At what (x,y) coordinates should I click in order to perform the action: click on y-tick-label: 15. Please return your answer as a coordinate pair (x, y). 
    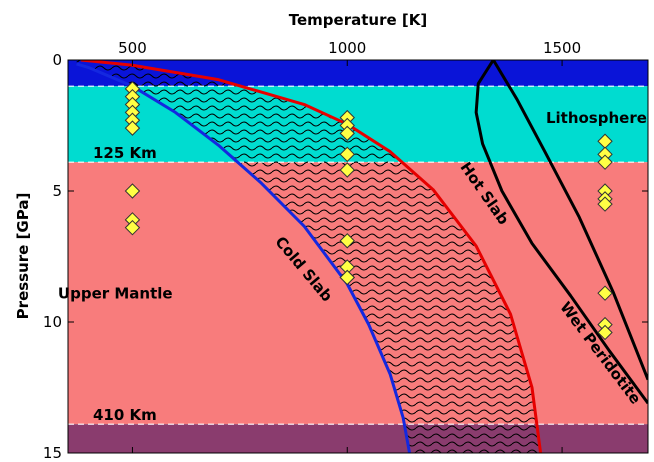
    Looking at the image, I should click on (52, 453).